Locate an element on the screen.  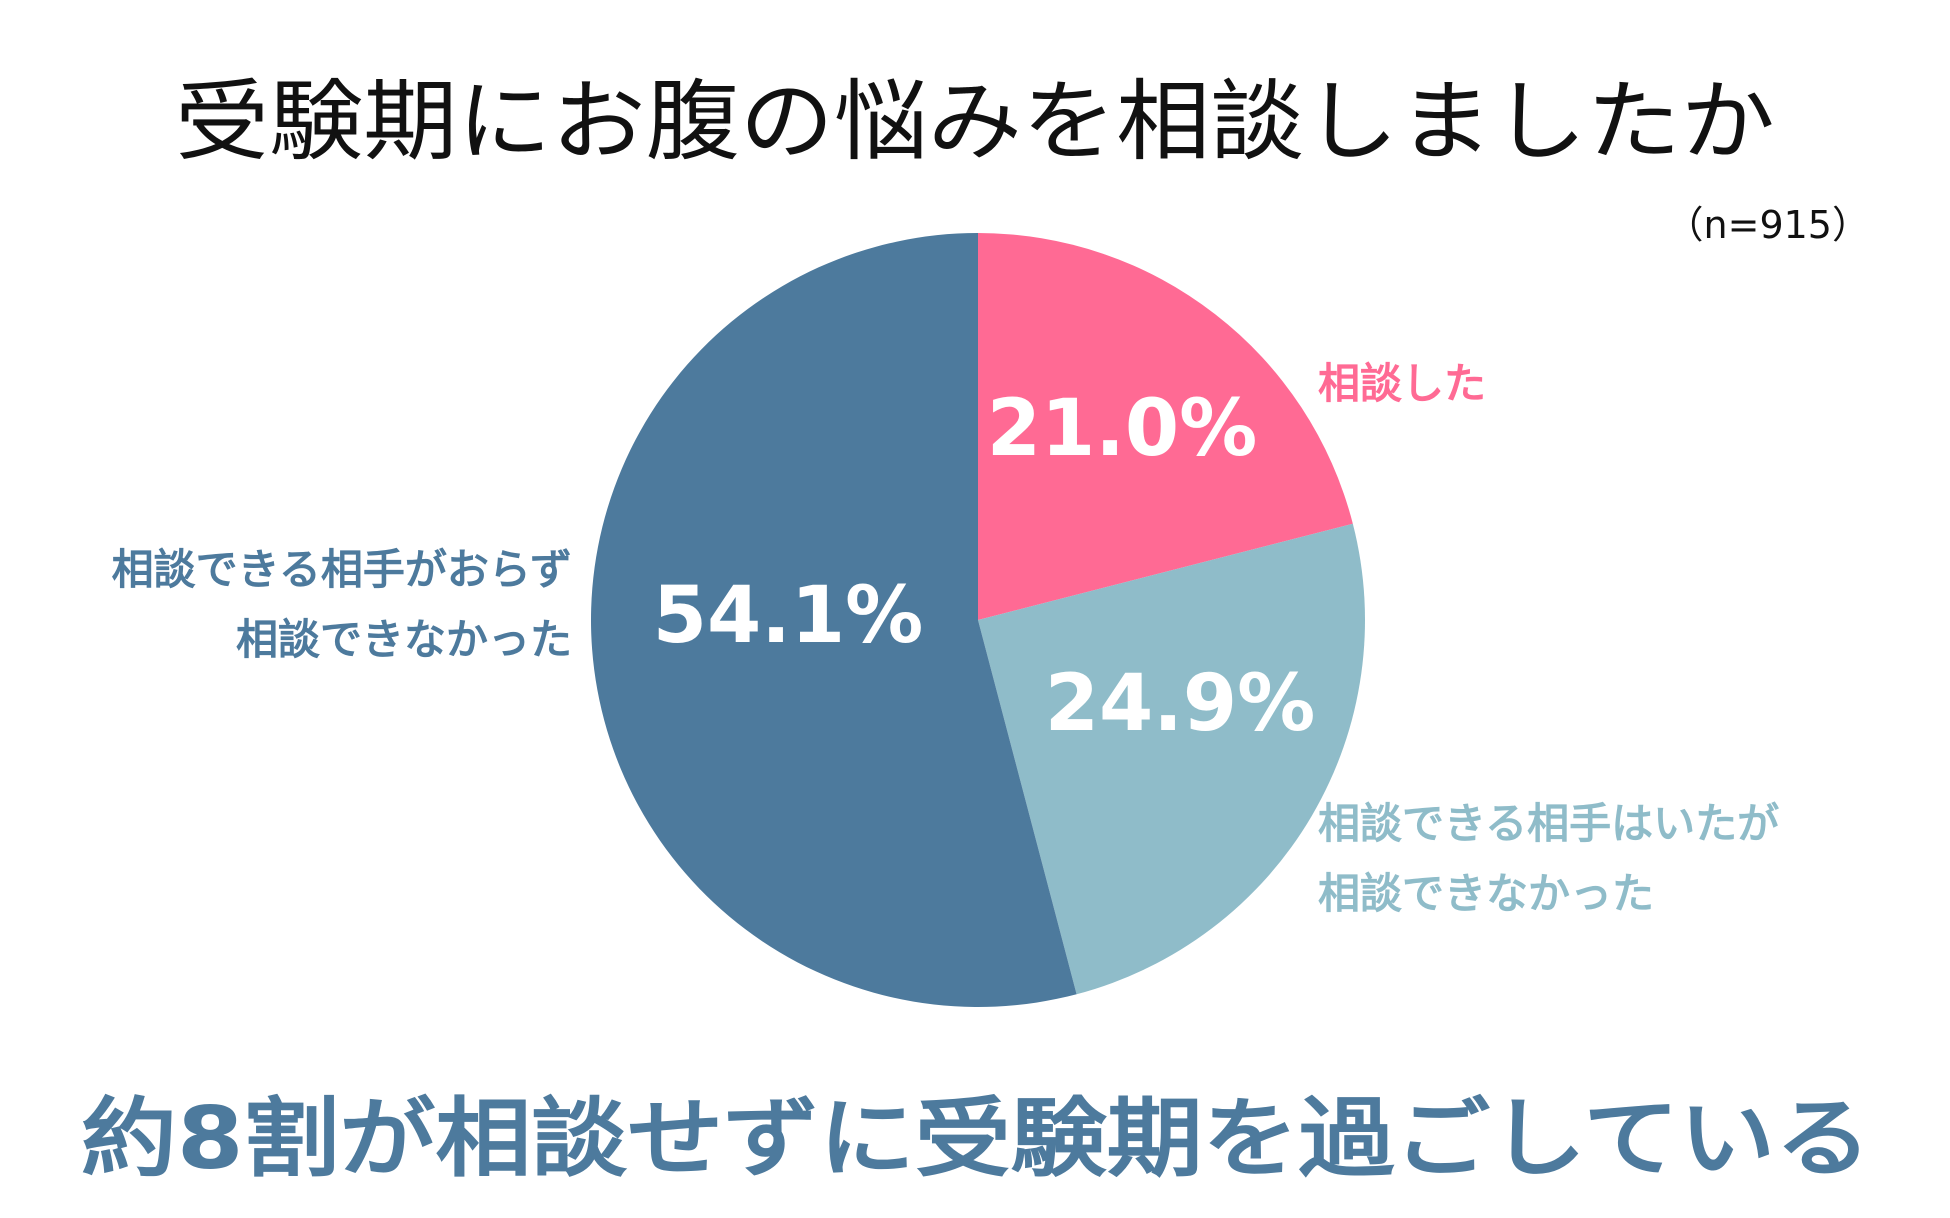
category-label-consulted: 相談した is located at coordinates (1402, 383).